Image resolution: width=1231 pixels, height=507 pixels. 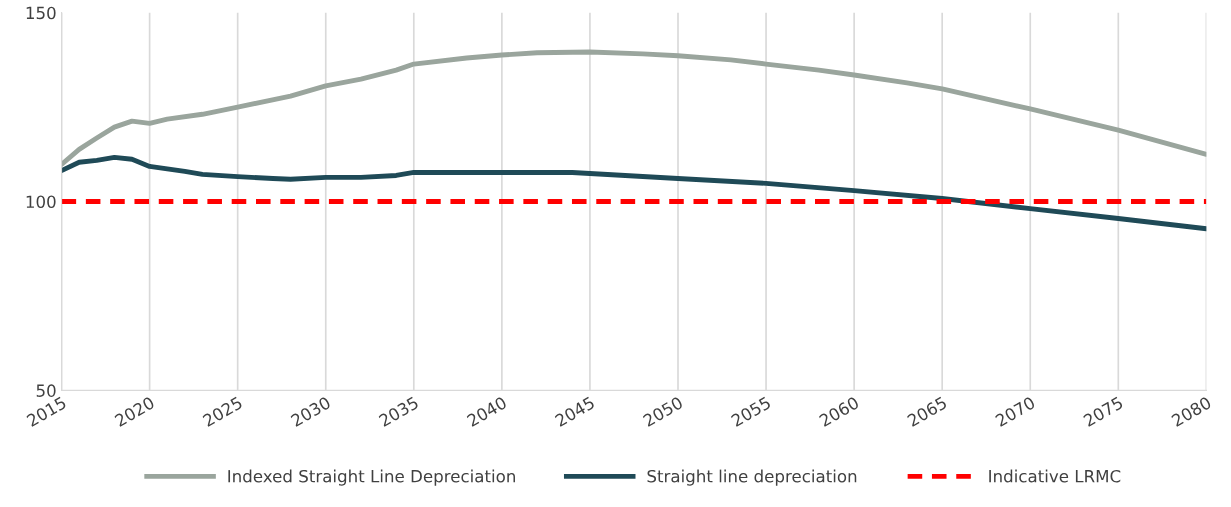 I want to click on line-series, so click(x=634, y=193).